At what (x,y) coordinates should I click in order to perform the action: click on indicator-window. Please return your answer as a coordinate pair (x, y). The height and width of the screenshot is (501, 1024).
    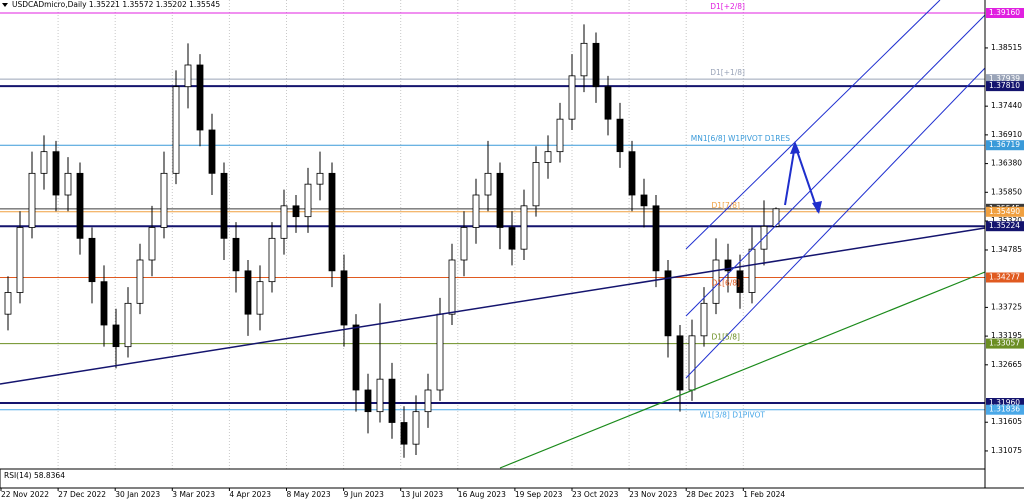
    Looking at the image, I should click on (493, 478).